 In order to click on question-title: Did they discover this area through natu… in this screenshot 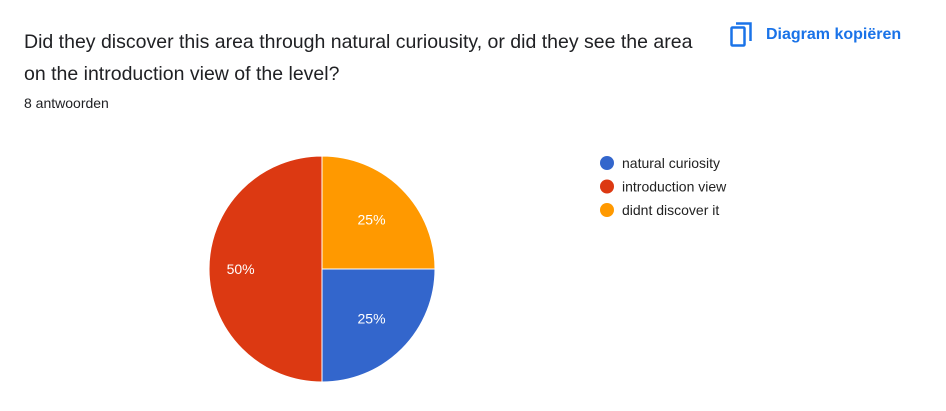, I will do `click(358, 58)`.